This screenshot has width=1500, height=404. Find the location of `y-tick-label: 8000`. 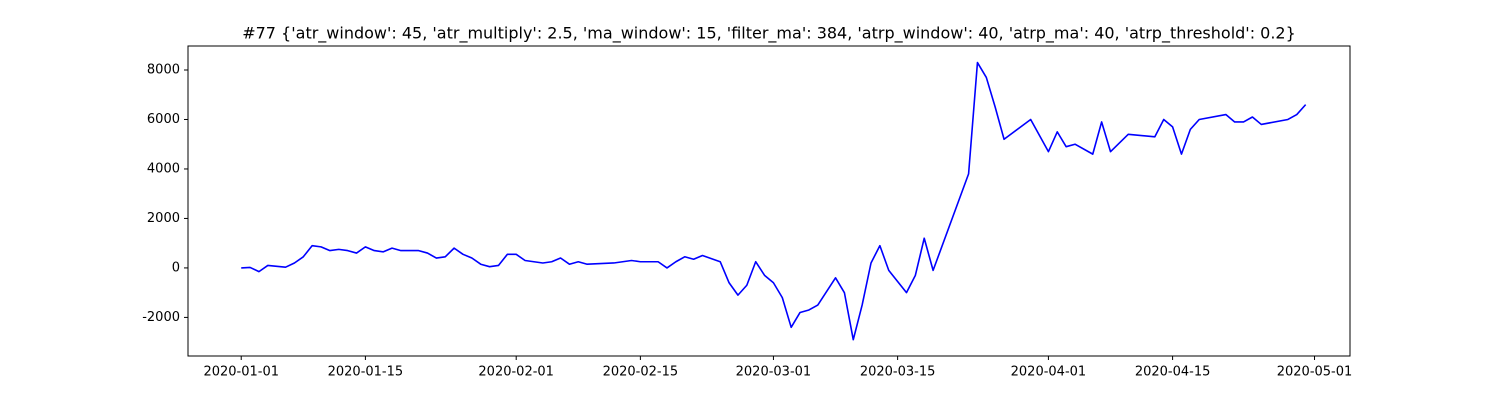

y-tick-label: 8000 is located at coordinates (163, 69).